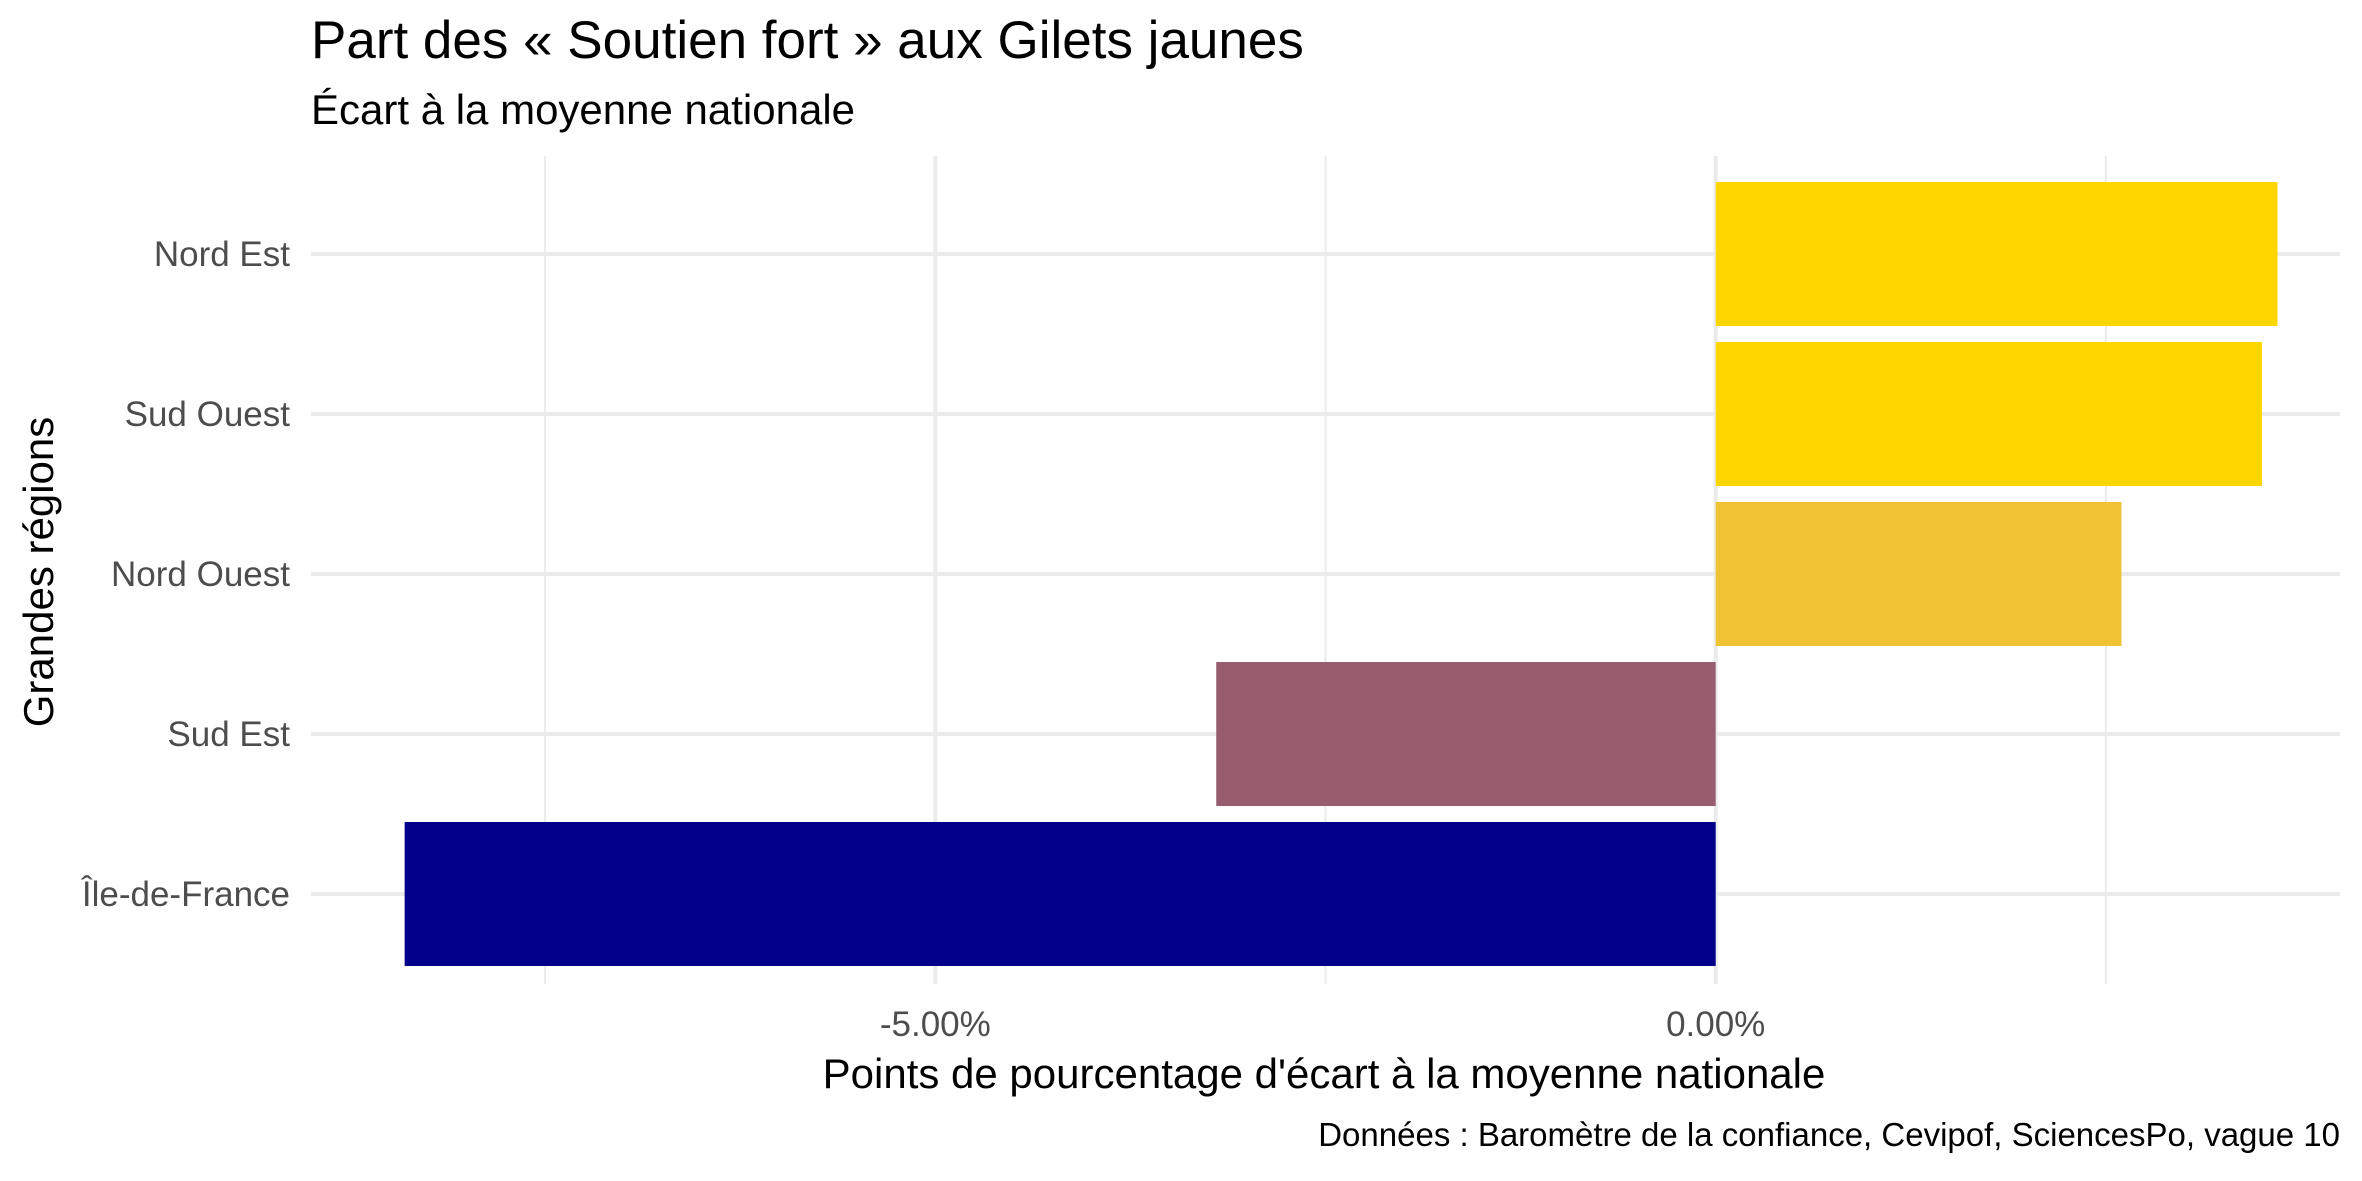  I want to click on y-tick-label: Île-de-France, so click(185, 894).